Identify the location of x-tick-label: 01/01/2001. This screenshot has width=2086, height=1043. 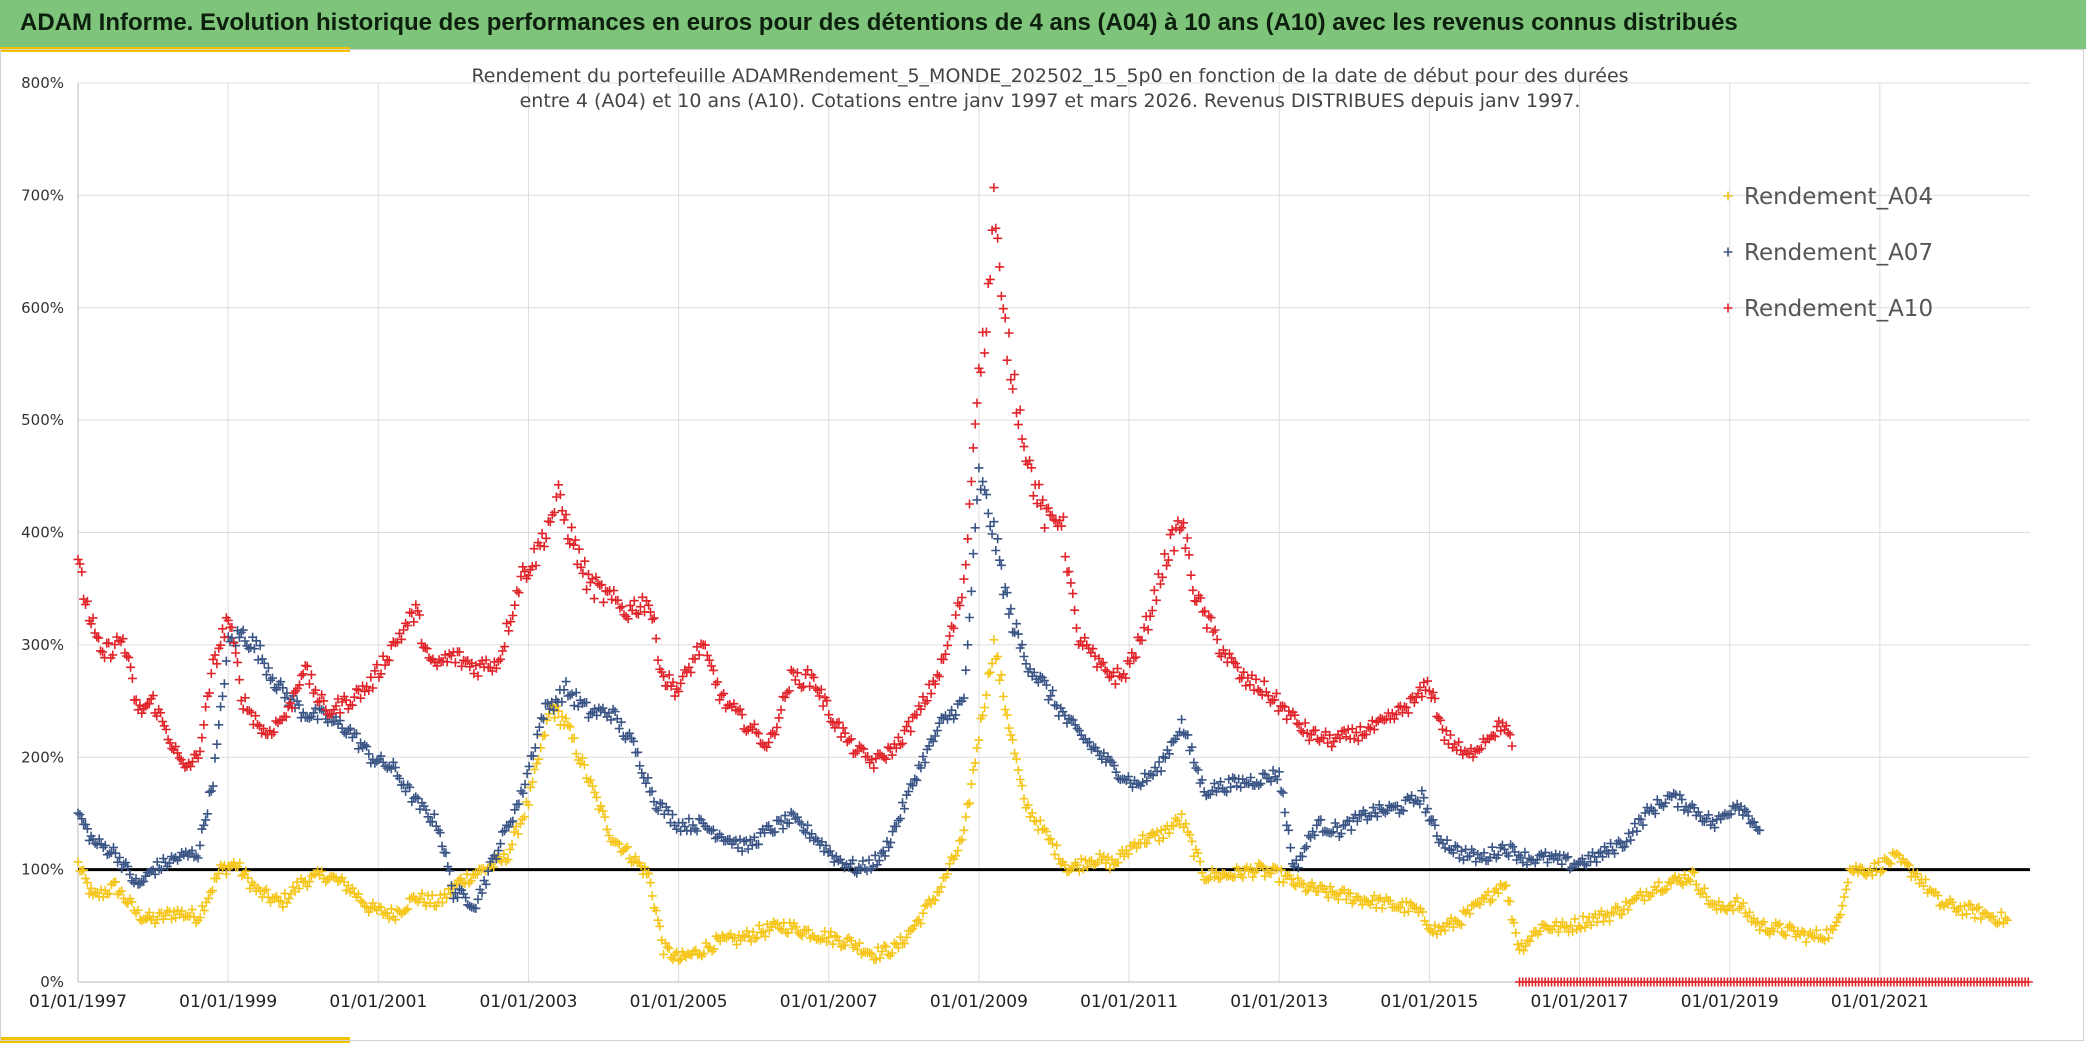
(378, 1002).